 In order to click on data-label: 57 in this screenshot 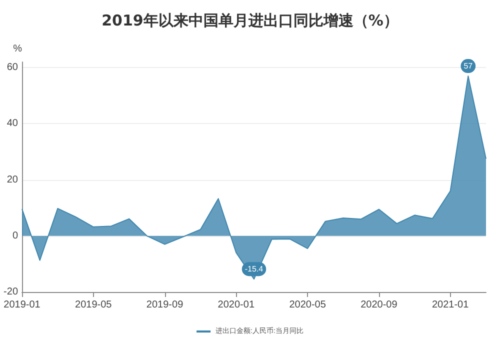, I will do `click(469, 66)`.